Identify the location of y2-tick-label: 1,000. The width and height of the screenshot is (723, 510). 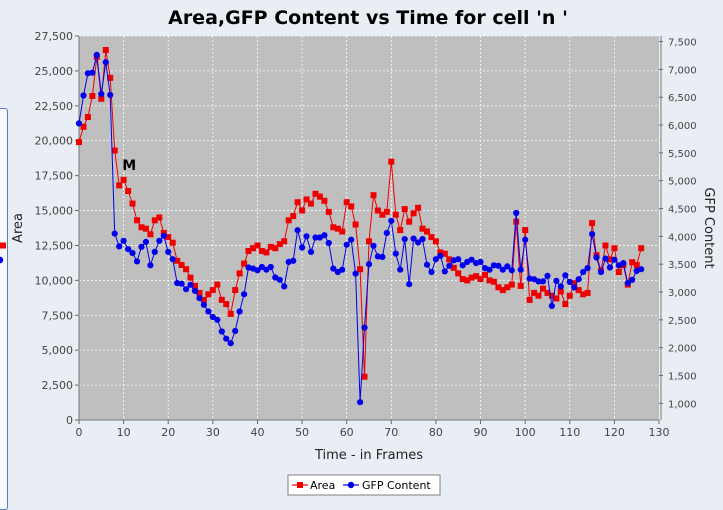
(682, 404).